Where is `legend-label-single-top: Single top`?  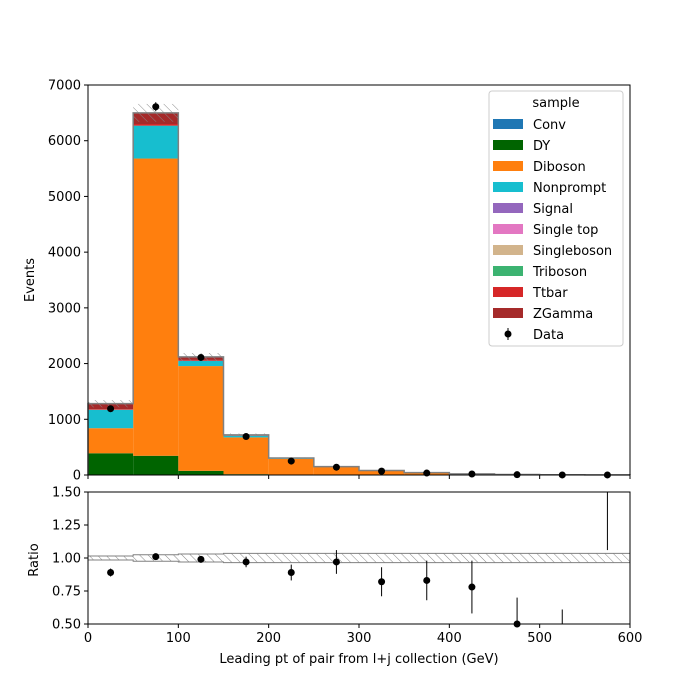
legend-label-single-top: Single top is located at coordinates (565, 230).